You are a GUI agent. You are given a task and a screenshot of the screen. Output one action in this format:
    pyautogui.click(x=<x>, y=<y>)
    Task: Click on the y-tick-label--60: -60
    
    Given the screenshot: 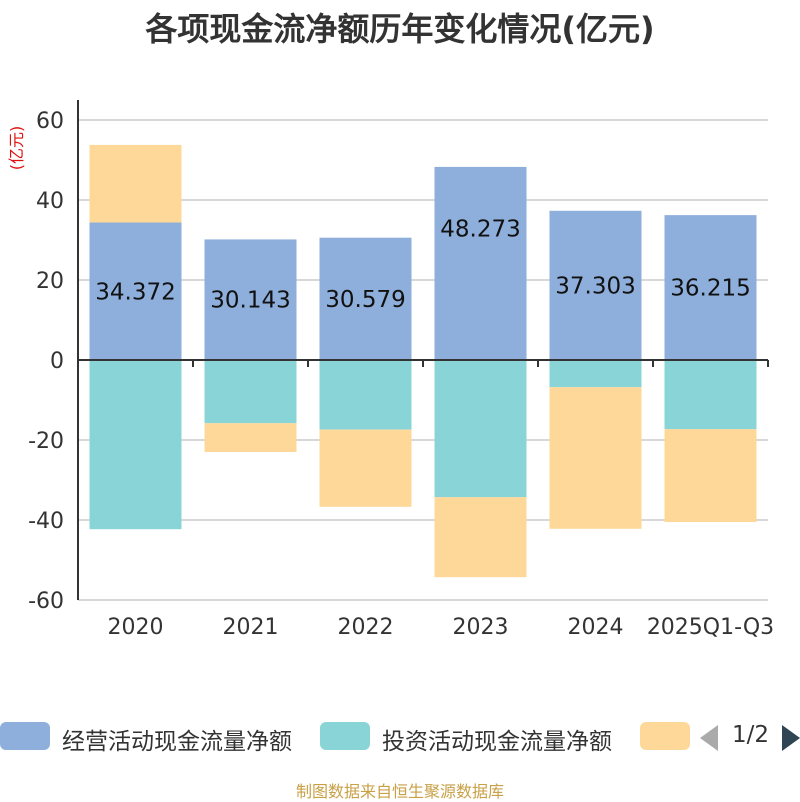 What is the action you would take?
    pyautogui.click(x=46, y=601)
    